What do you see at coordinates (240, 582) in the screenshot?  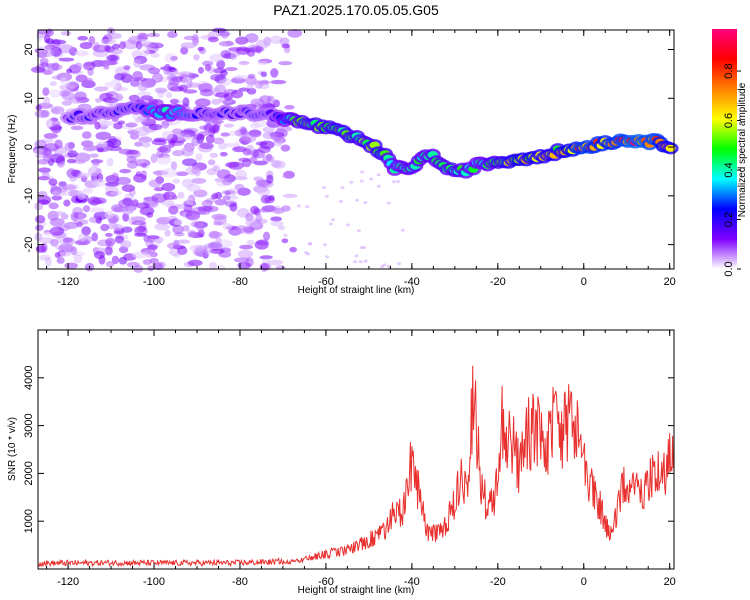 I see `x-tick-label: -80` at bounding box center [240, 582].